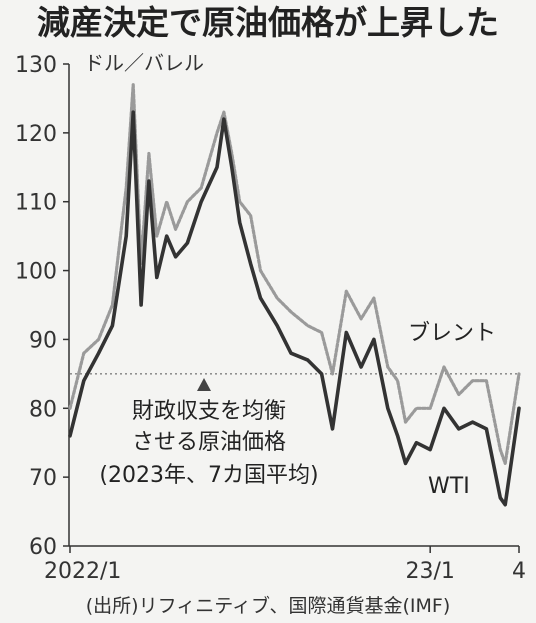 The width and height of the screenshot is (536, 623). What do you see at coordinates (268, 22) in the screenshot?
I see `chart-title: 減産決定で原油価格が上昇した` at bounding box center [268, 22].